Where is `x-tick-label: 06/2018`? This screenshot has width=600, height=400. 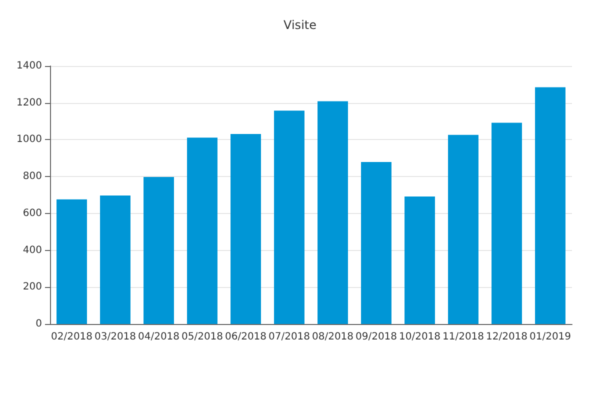 x-tick-label: 06/2018 is located at coordinates (245, 337).